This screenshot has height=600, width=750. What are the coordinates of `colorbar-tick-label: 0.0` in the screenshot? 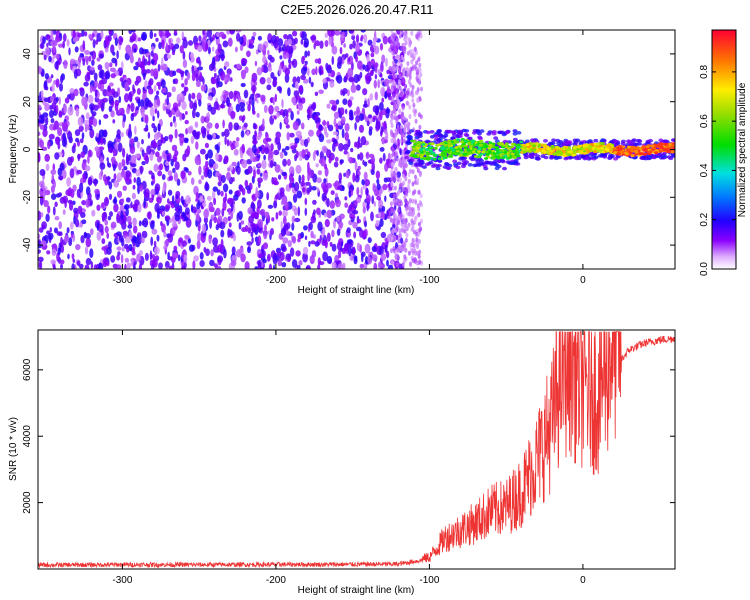 It's located at (704, 269).